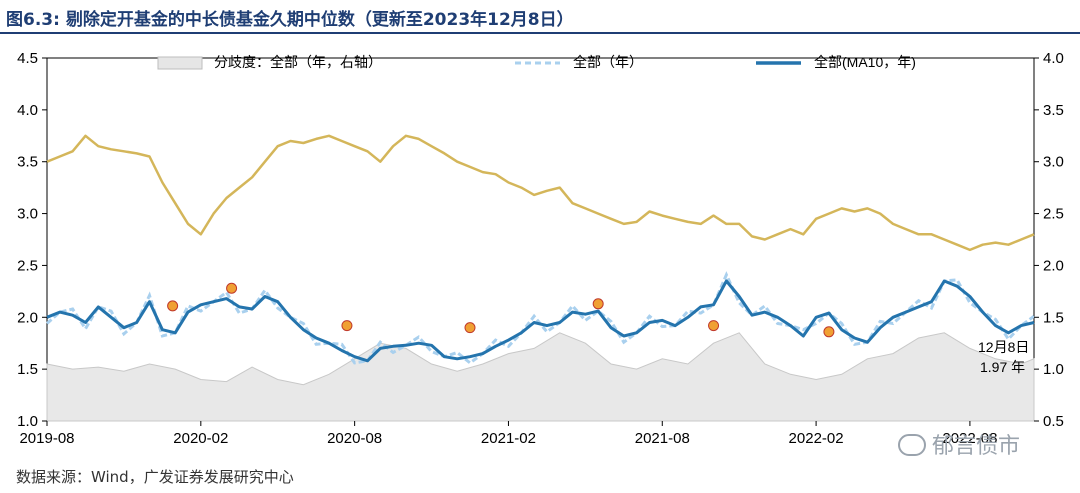 This screenshot has height=493, width=1080. Describe the element at coordinates (1053, 58) in the screenshot. I see `y-right-tick-label: 4.0` at that location.